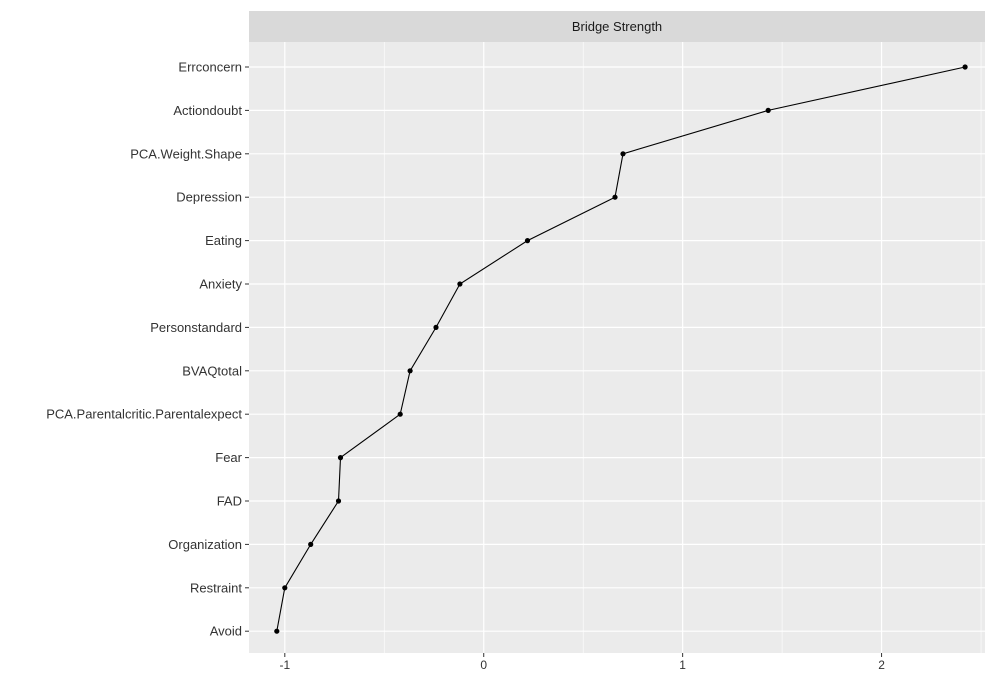  Describe the element at coordinates (212, 370) in the screenshot. I see `y-tick-label: BVAQtotal` at that location.